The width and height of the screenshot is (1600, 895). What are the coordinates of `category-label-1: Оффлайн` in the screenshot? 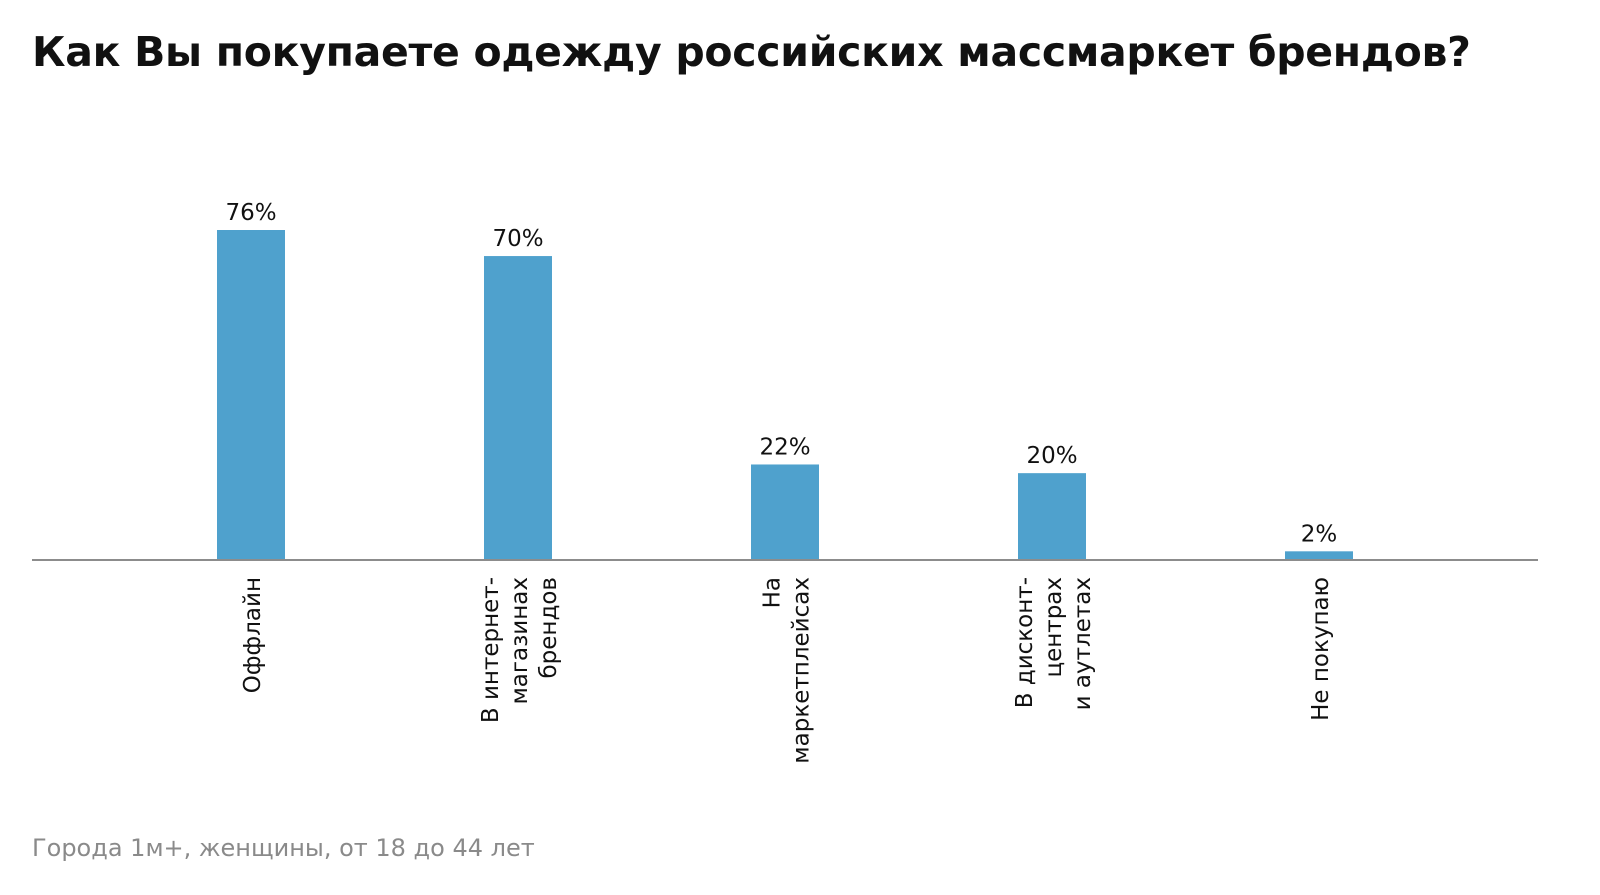 It's located at (253, 635).